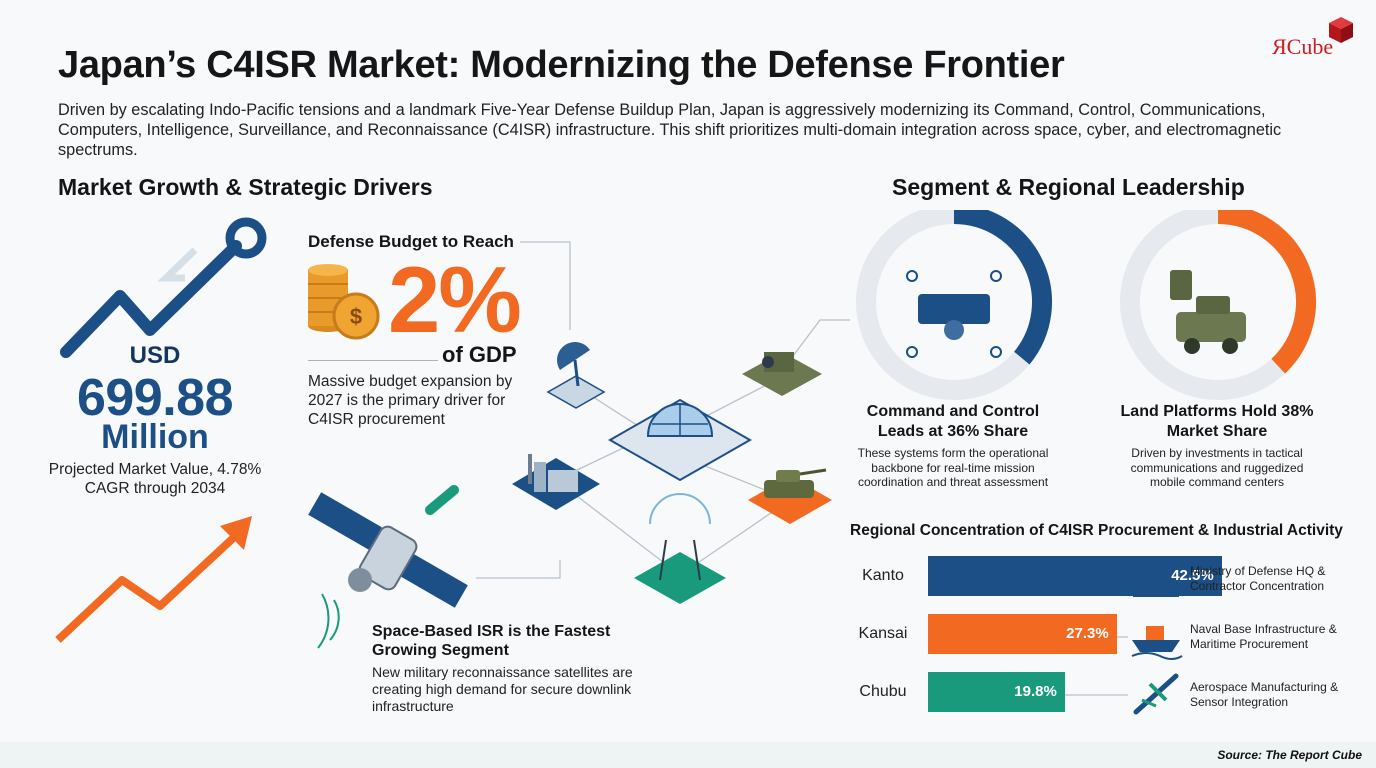 The image size is (1376, 768). I want to click on region-label-kansai: Kansai, so click(883, 633).